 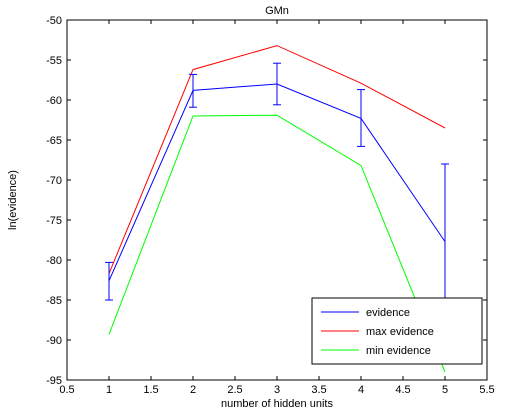 I want to click on x-tick-label: 1, so click(x=109, y=390).